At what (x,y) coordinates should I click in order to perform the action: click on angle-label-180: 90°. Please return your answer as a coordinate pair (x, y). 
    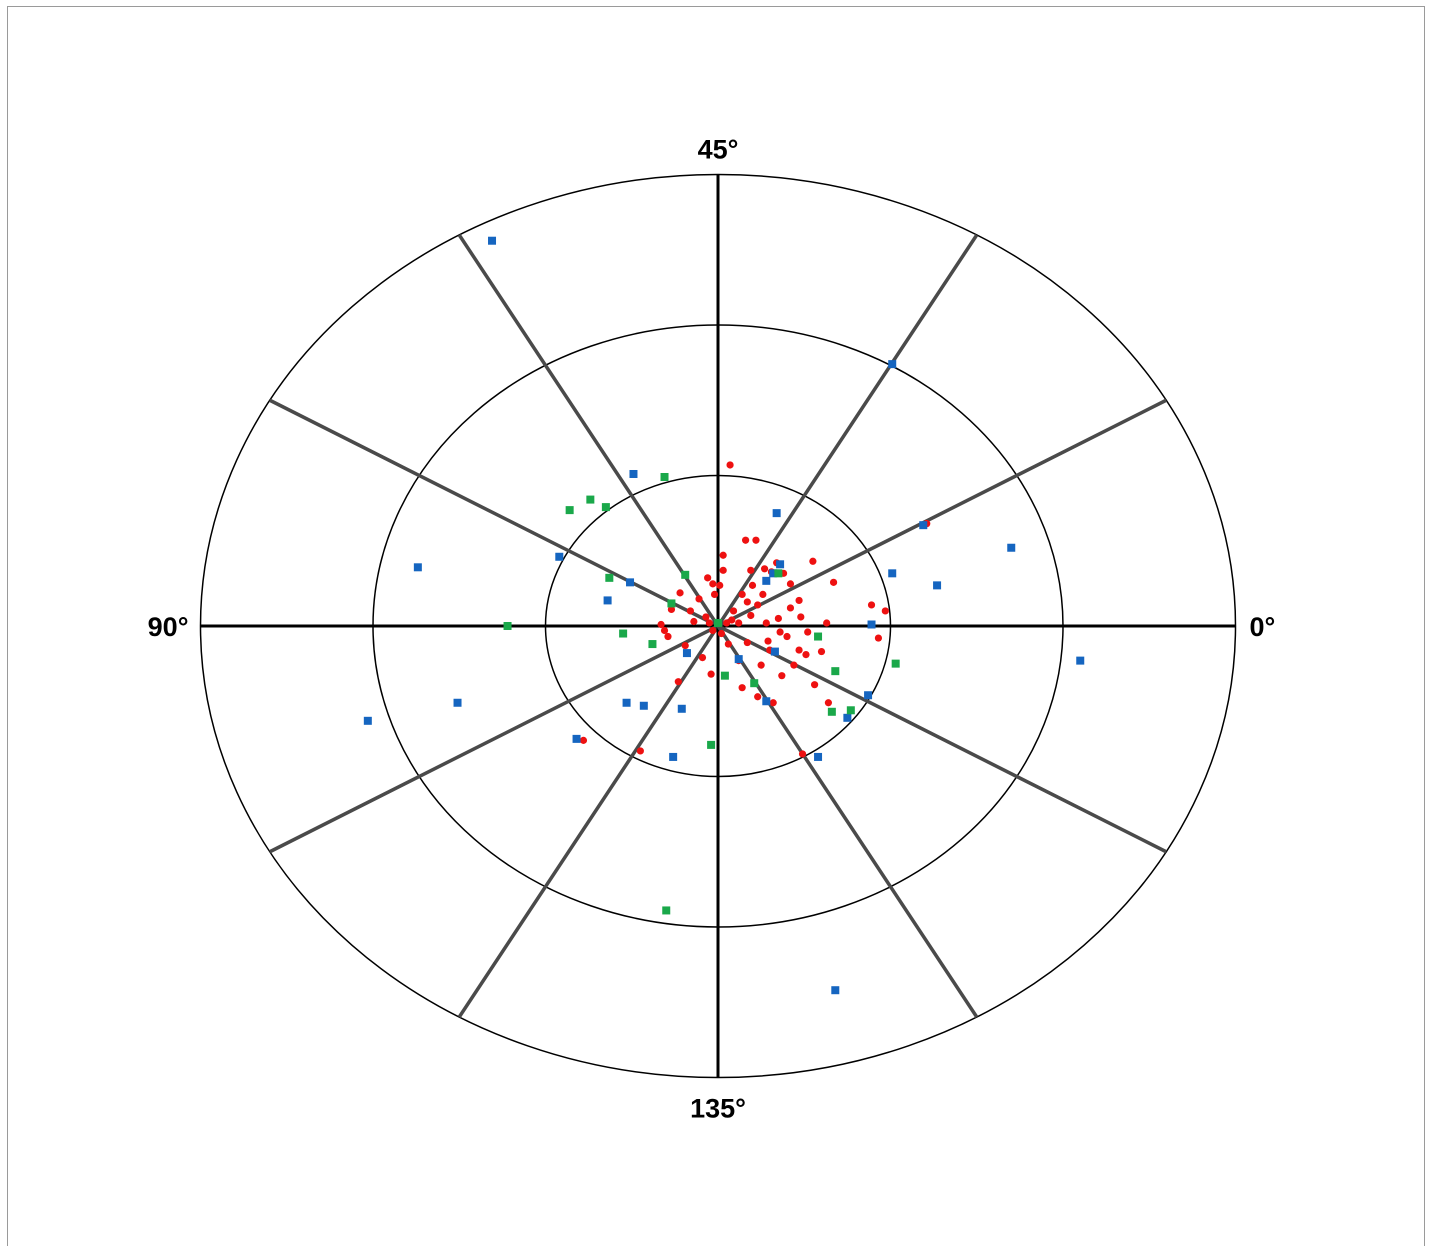
    Looking at the image, I should click on (168, 627).